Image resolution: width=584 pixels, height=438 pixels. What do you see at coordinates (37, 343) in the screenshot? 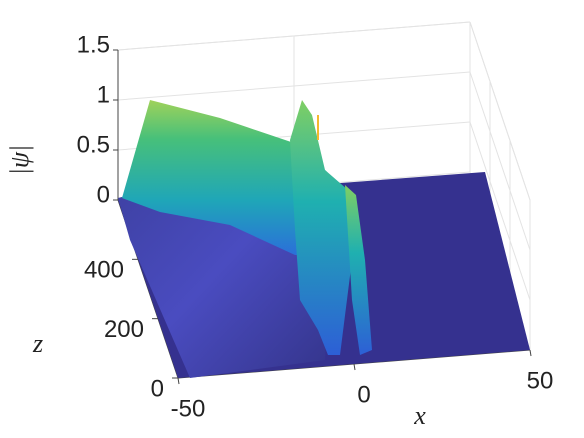
I see `y-axis-label: z` at bounding box center [37, 343].